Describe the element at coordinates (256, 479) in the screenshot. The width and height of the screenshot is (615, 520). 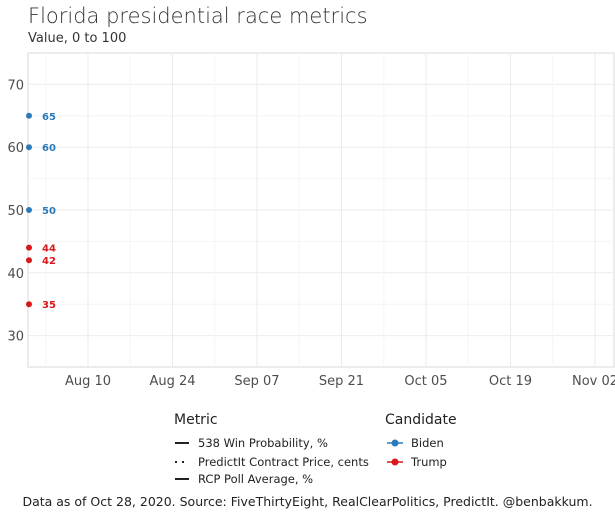
I see `legend-label: RCP Poll Average, %` at that location.